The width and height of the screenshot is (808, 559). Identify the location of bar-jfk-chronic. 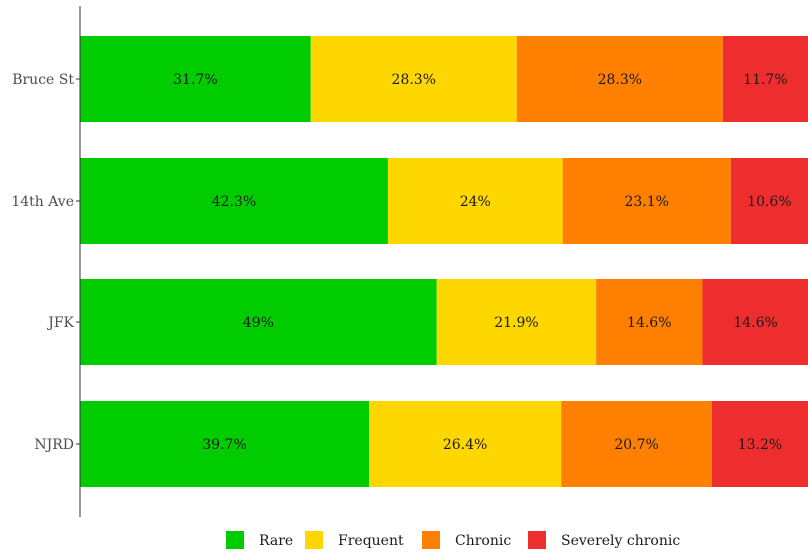
(649, 322).